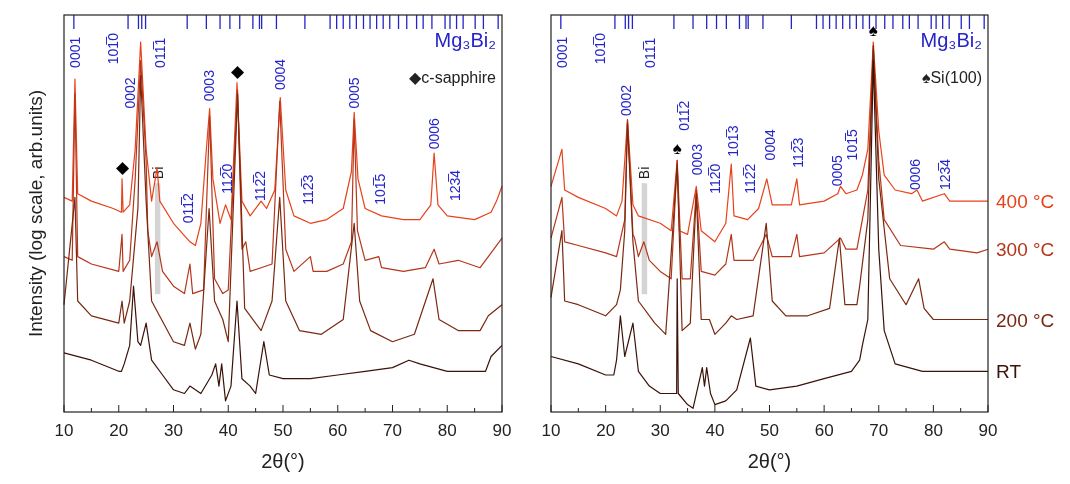 This screenshot has width=1070, height=484. I want to click on annotation: ◆c-sapphire, so click(453, 77).